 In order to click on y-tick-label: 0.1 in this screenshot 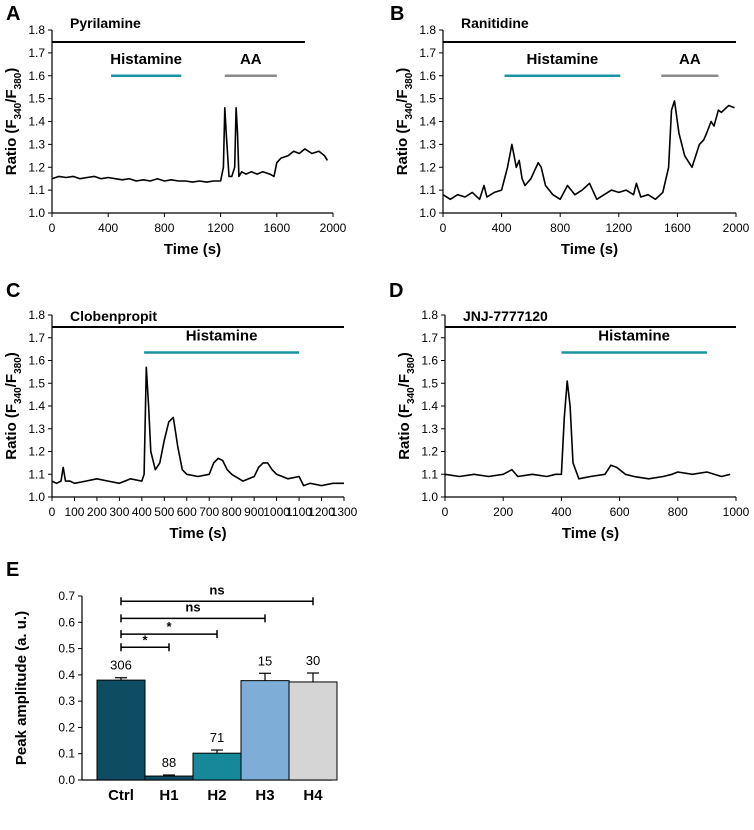, I will do `click(66, 754)`.